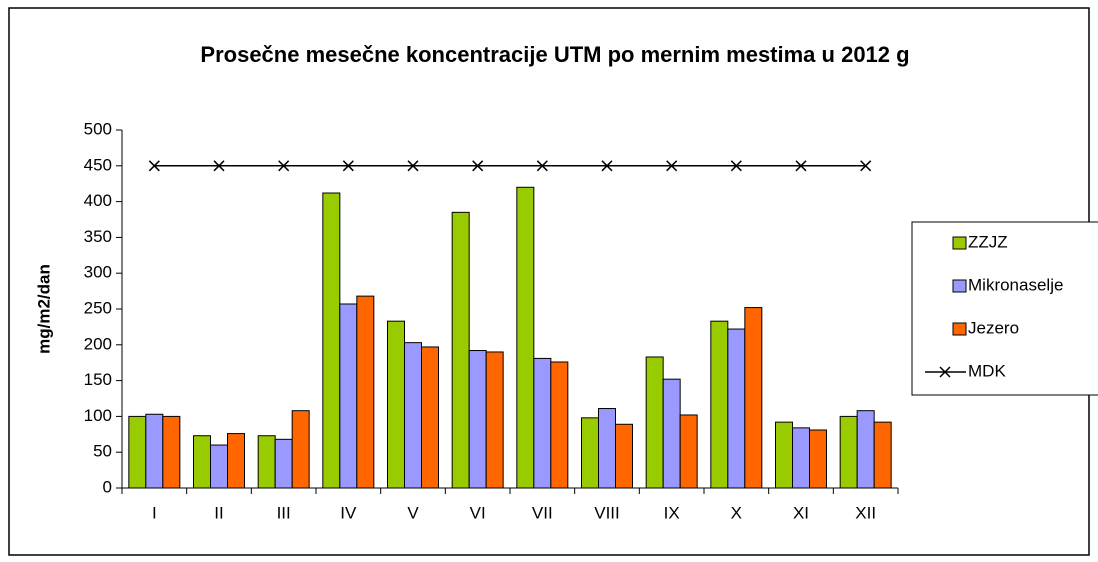 Image resolution: width=1098 pixels, height=562 pixels. I want to click on y-tick-label: 0, so click(107, 486).